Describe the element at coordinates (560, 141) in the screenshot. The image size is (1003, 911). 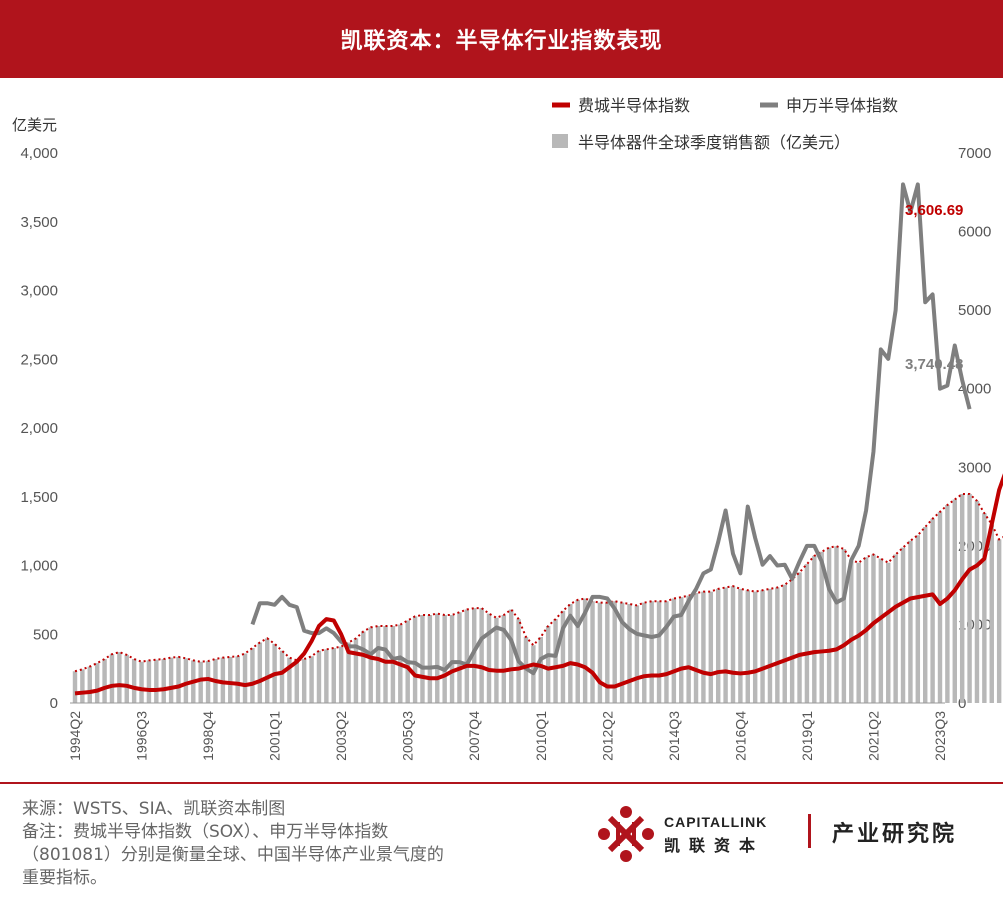
I see `legend-sales-swatch` at that location.